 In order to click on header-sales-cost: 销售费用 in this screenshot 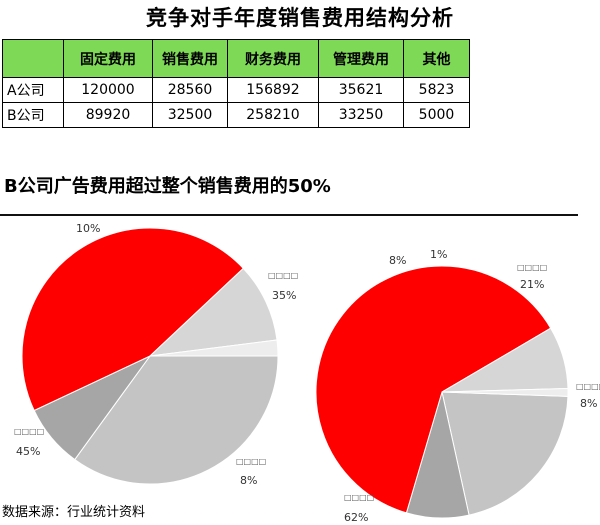, I will do `click(190, 58)`.